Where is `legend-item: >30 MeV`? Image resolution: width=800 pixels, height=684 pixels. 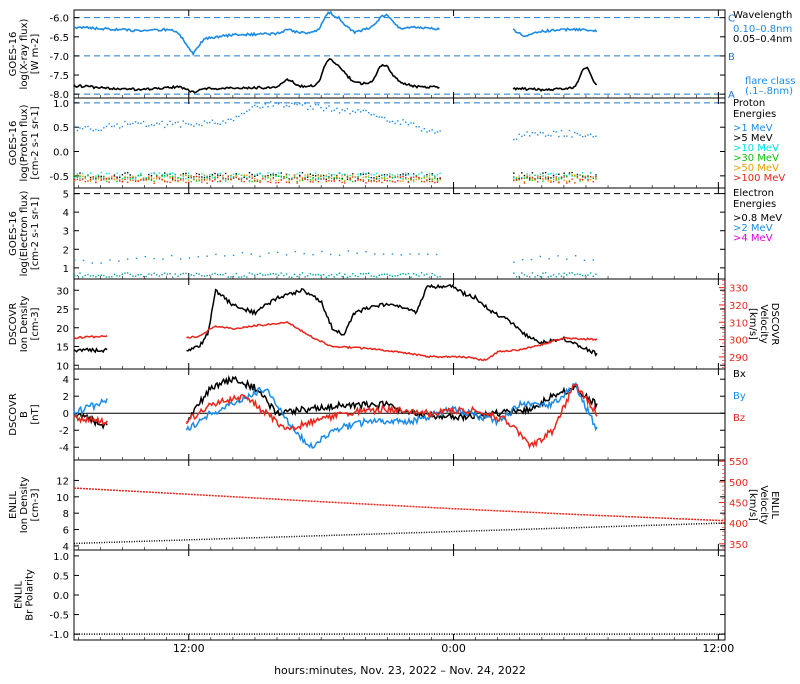
legend-item: >30 MeV is located at coordinates (756, 158).